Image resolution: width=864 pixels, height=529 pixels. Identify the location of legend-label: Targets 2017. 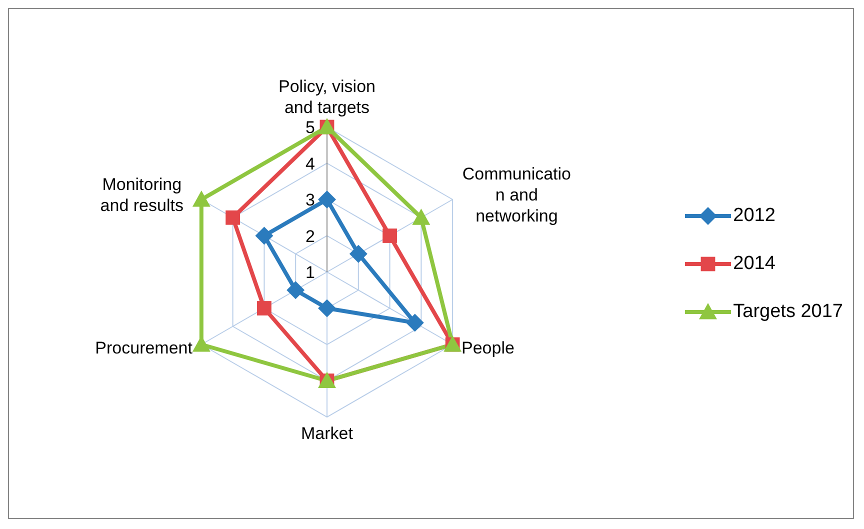
(788, 311).